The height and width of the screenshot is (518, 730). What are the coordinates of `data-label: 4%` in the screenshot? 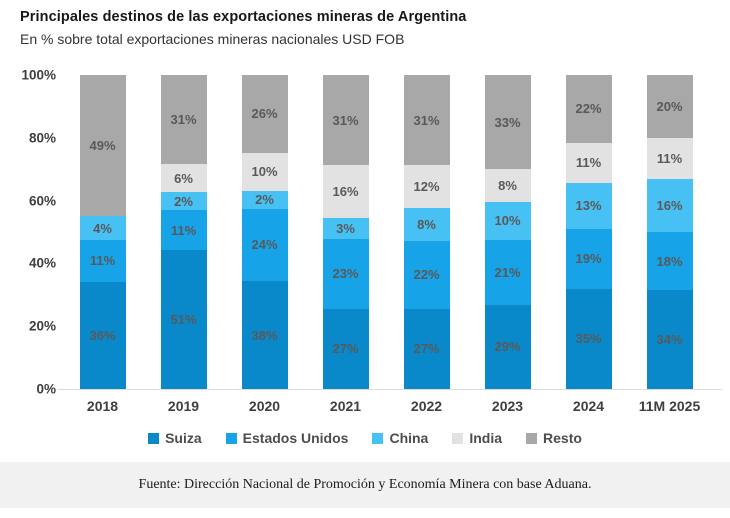 It's located at (102, 228).